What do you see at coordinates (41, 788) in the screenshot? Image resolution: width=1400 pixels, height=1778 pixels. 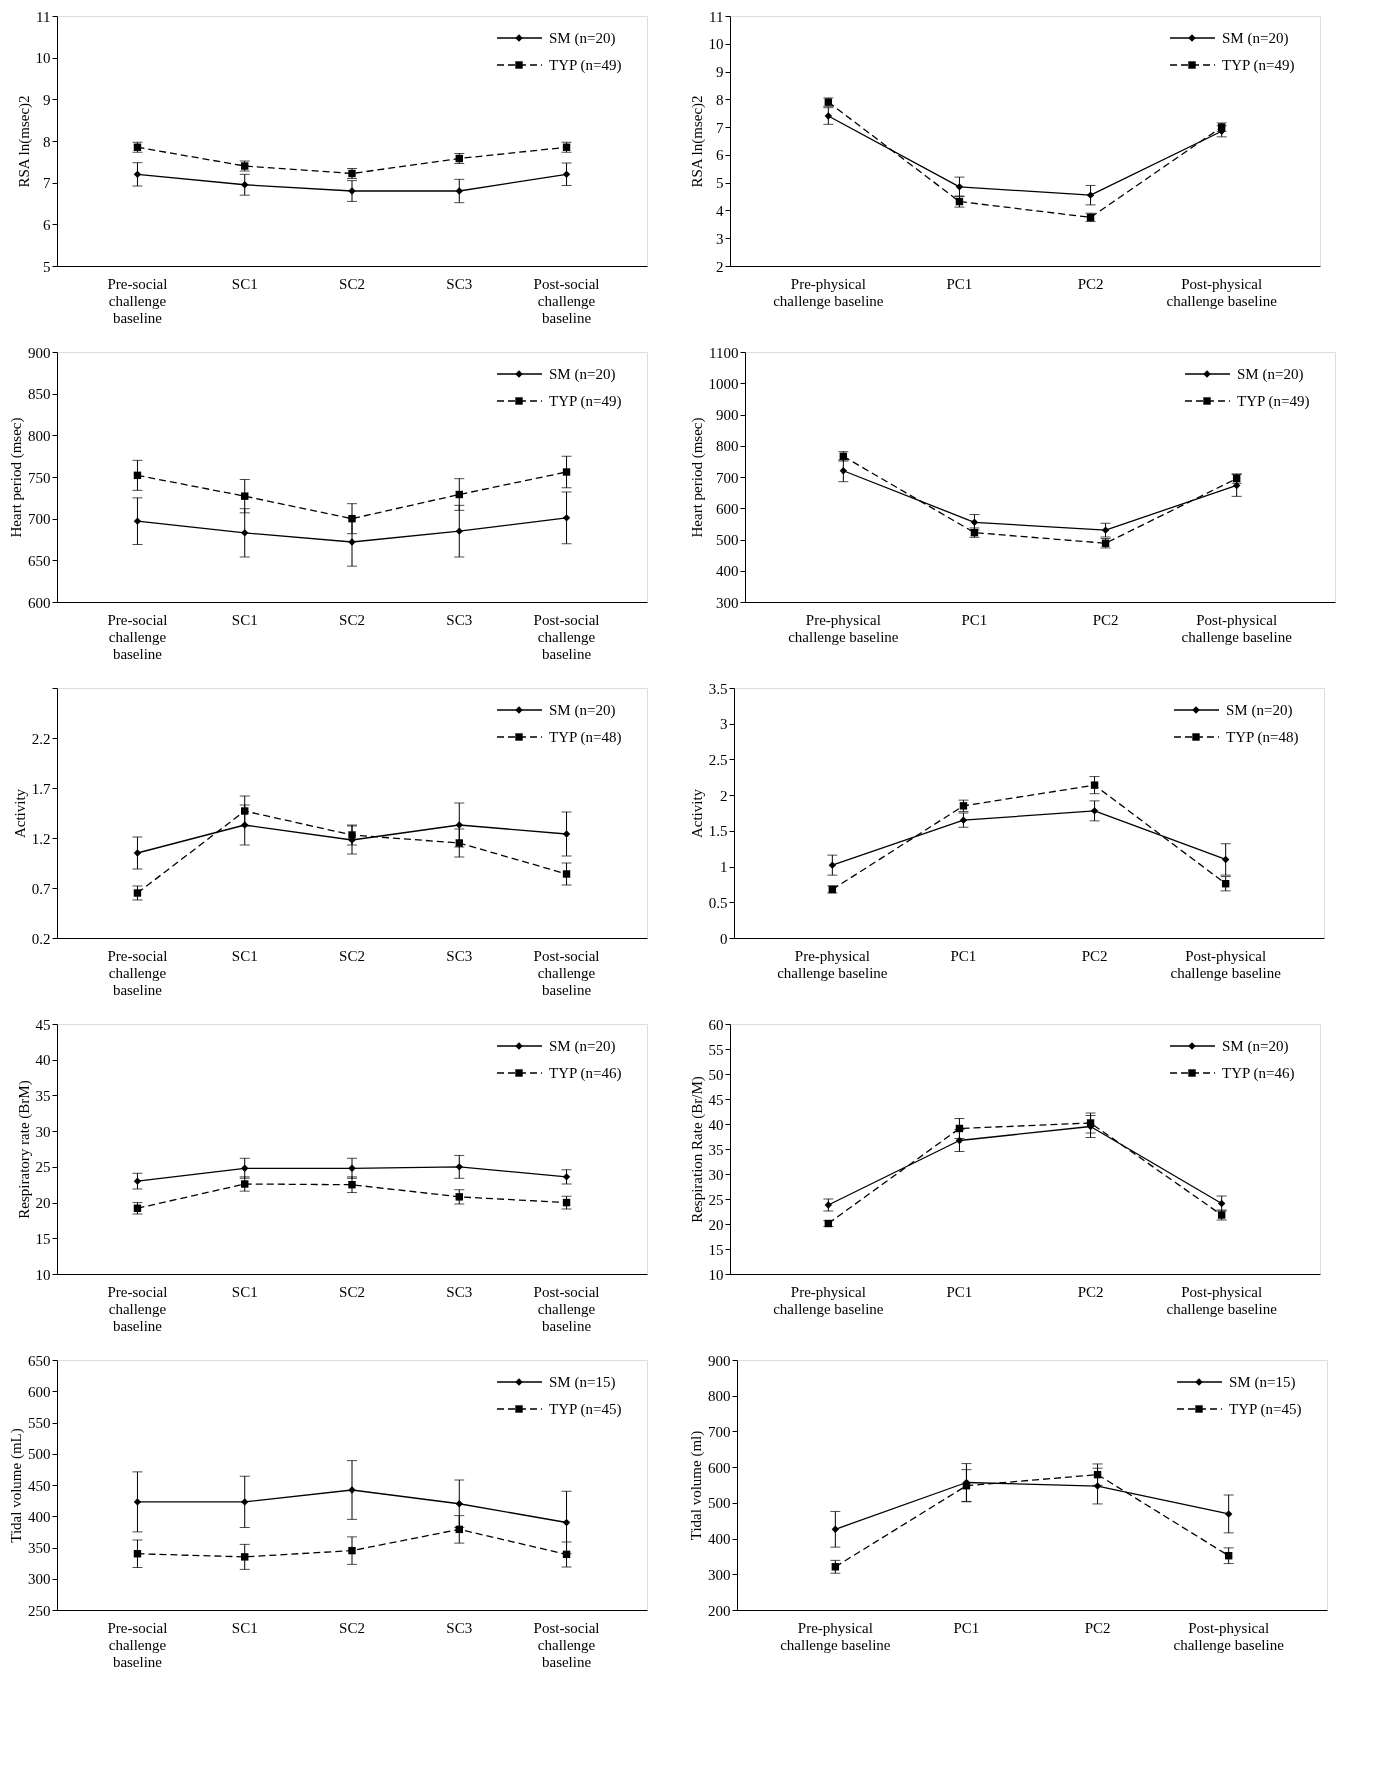 I see `y-tick-label: 1.7` at bounding box center [41, 788].